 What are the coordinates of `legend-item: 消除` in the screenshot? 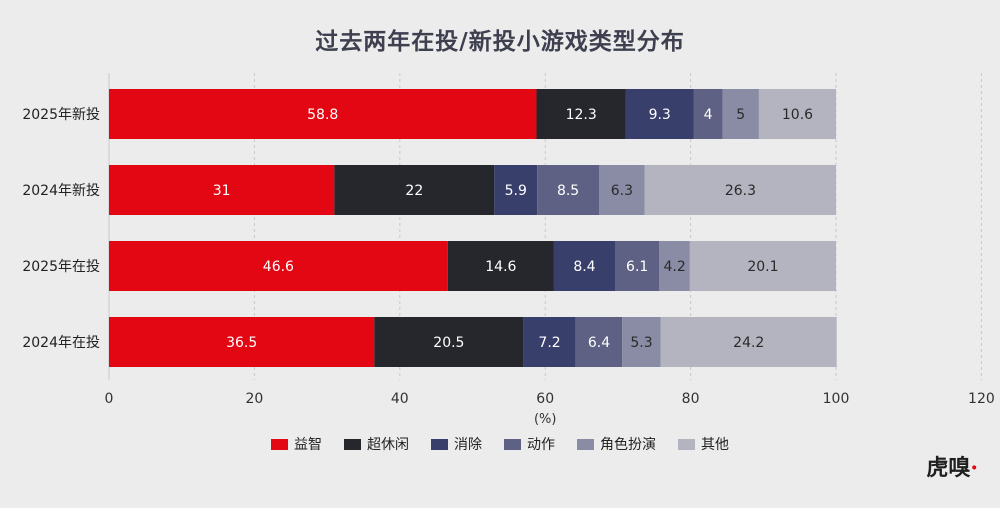 It's located at (456, 444).